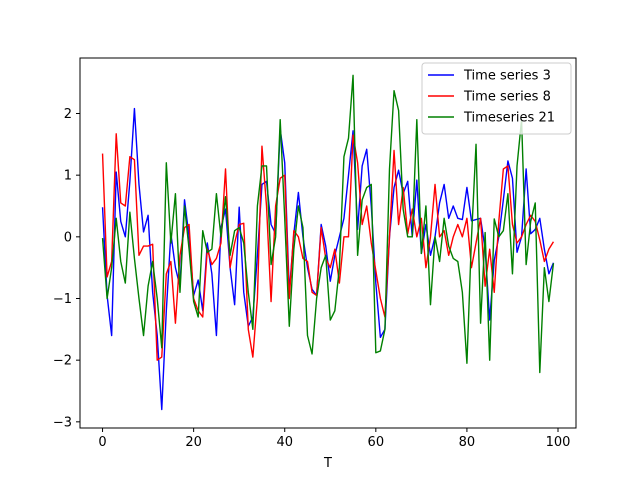 This screenshot has width=640, height=480. What do you see at coordinates (376, 442) in the screenshot?
I see `x-tick-label: 60` at bounding box center [376, 442].